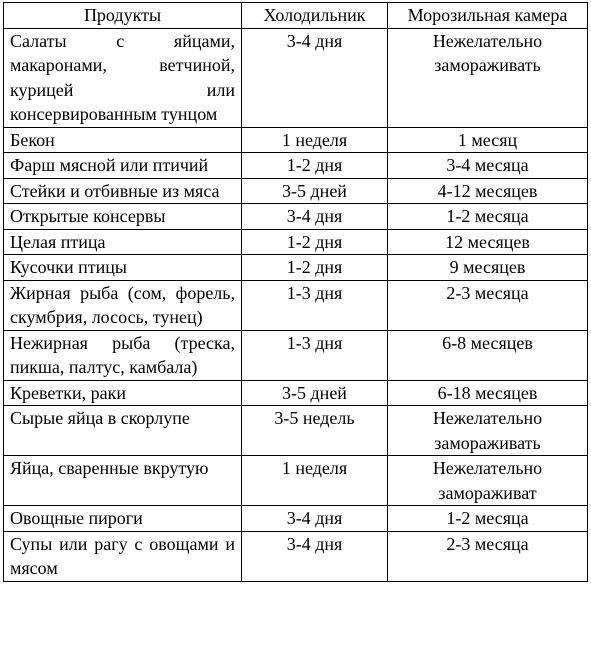  What do you see at coordinates (487, 15) in the screenshot?
I see `header-freezer: Морозильная камера` at bounding box center [487, 15].